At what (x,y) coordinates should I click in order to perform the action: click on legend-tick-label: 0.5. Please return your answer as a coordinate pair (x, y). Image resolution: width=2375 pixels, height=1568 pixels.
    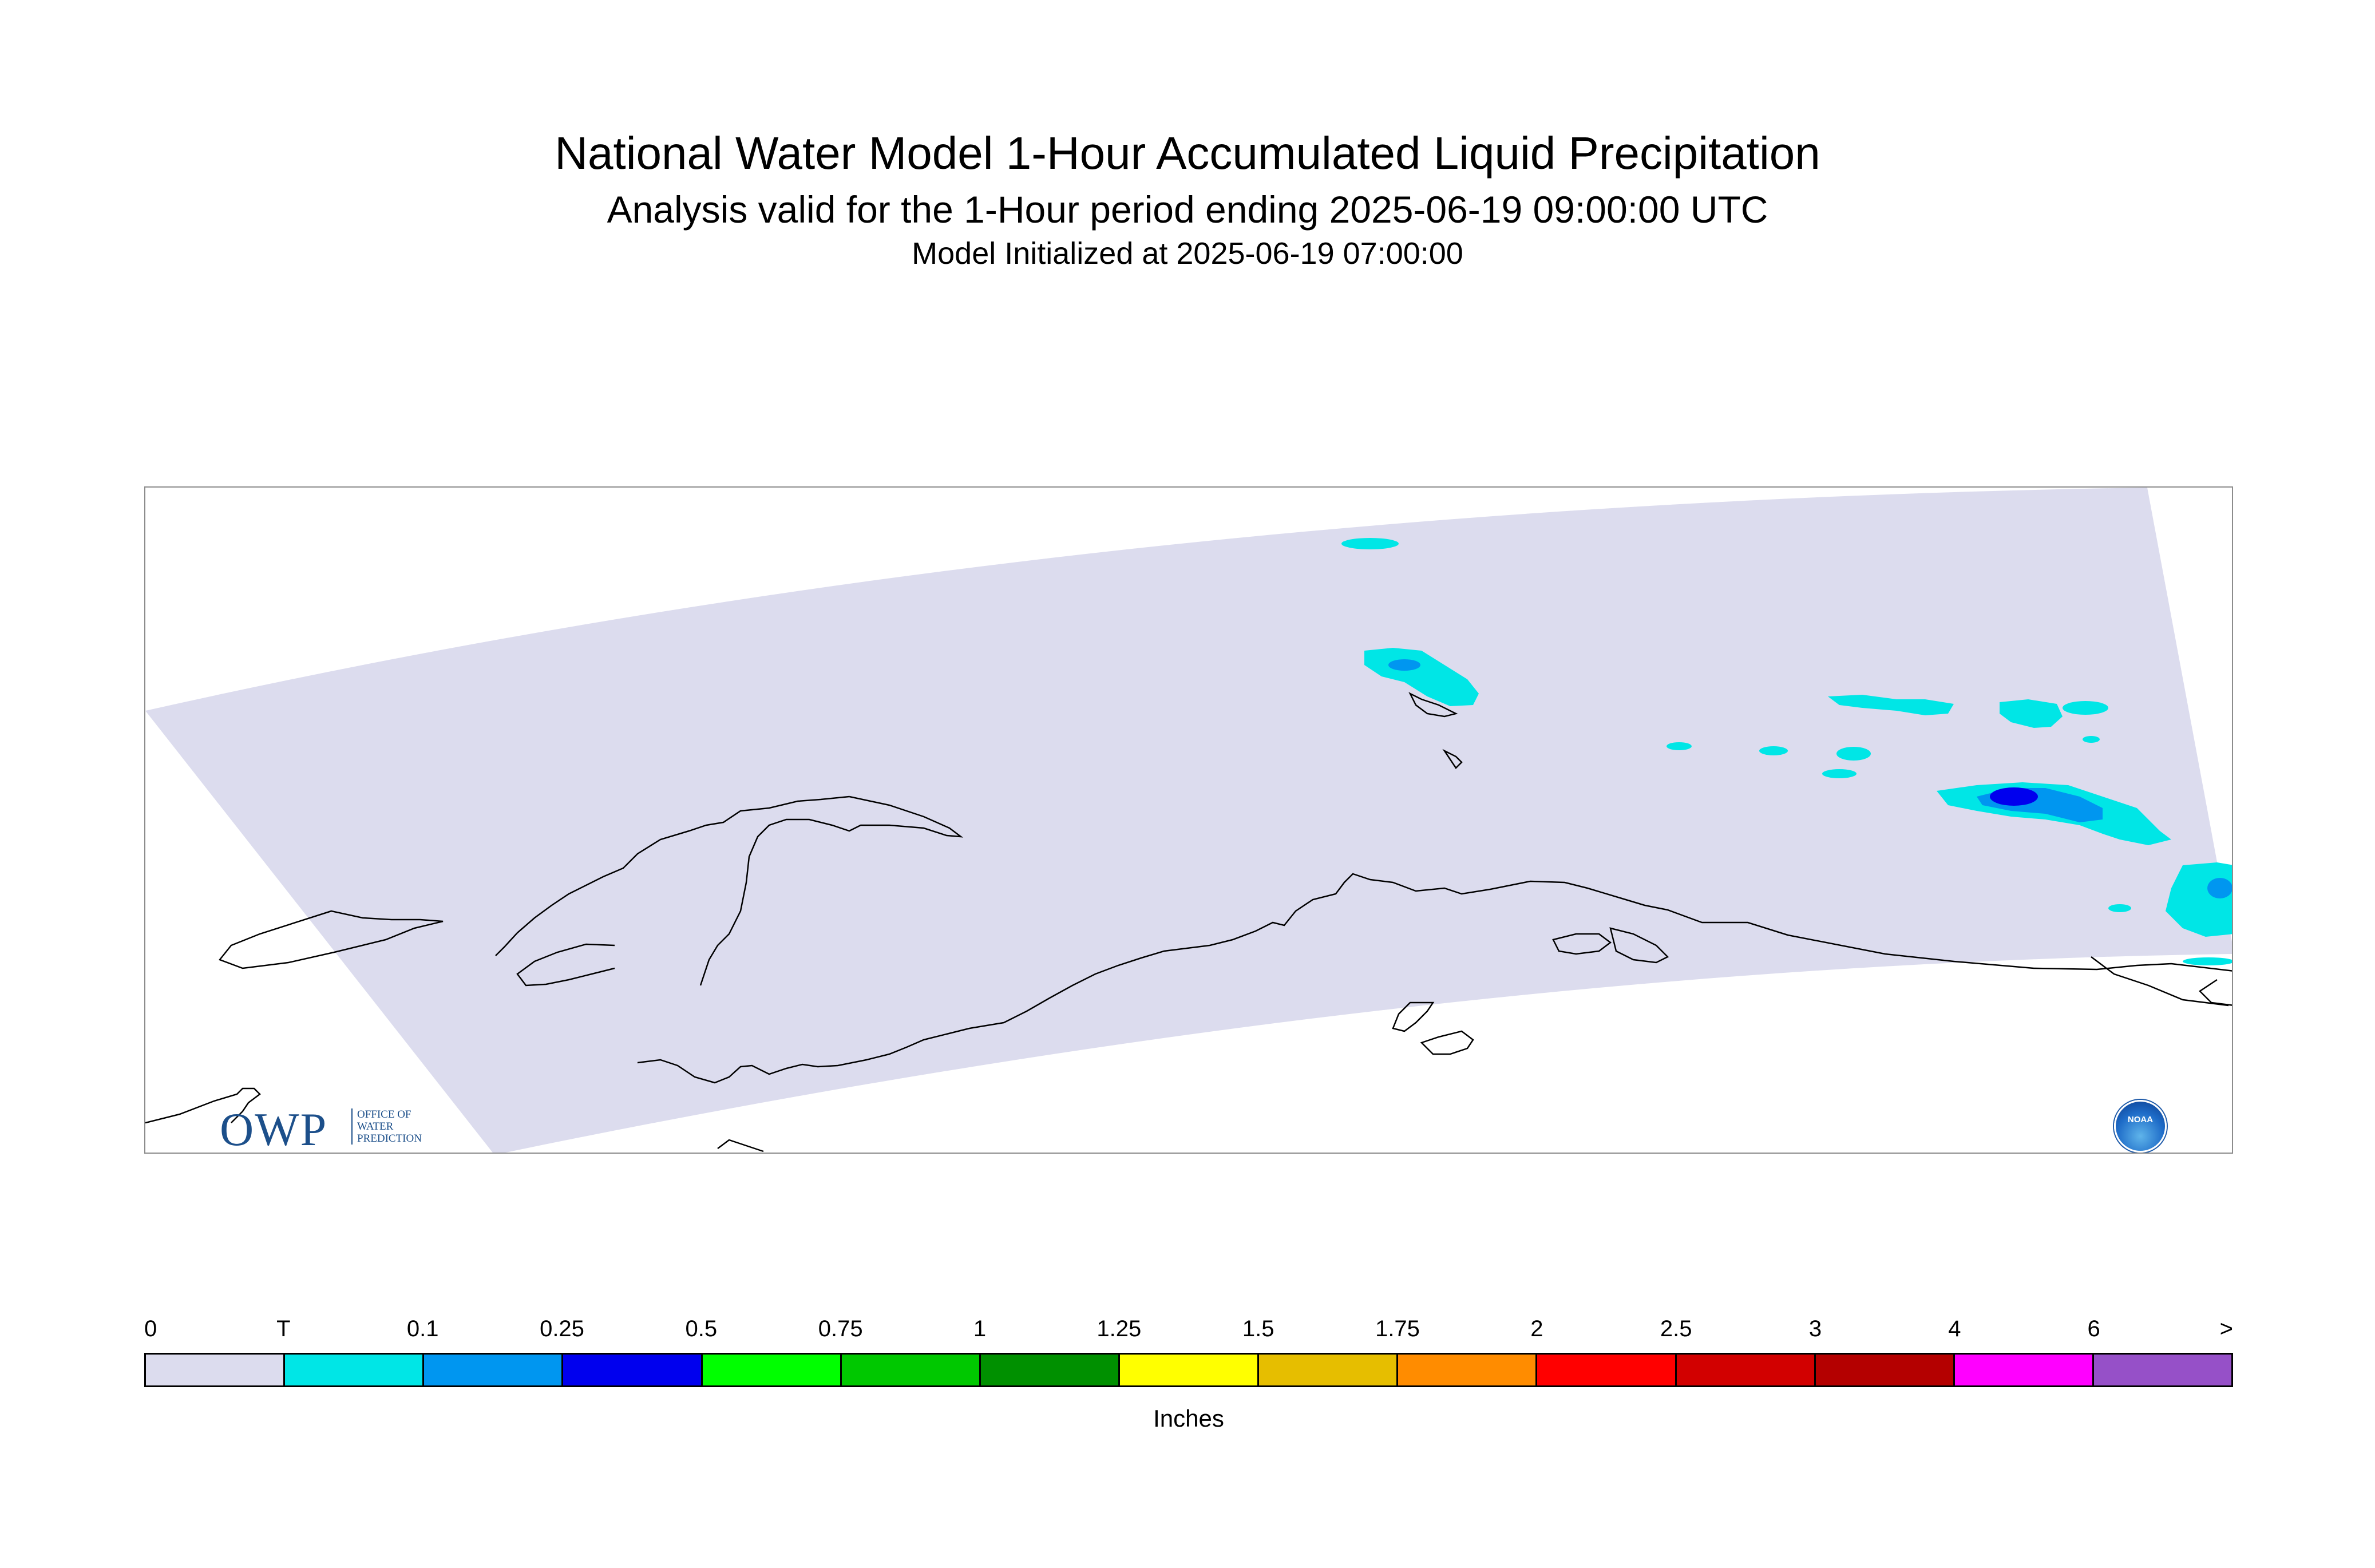
    Looking at the image, I should click on (701, 1328).